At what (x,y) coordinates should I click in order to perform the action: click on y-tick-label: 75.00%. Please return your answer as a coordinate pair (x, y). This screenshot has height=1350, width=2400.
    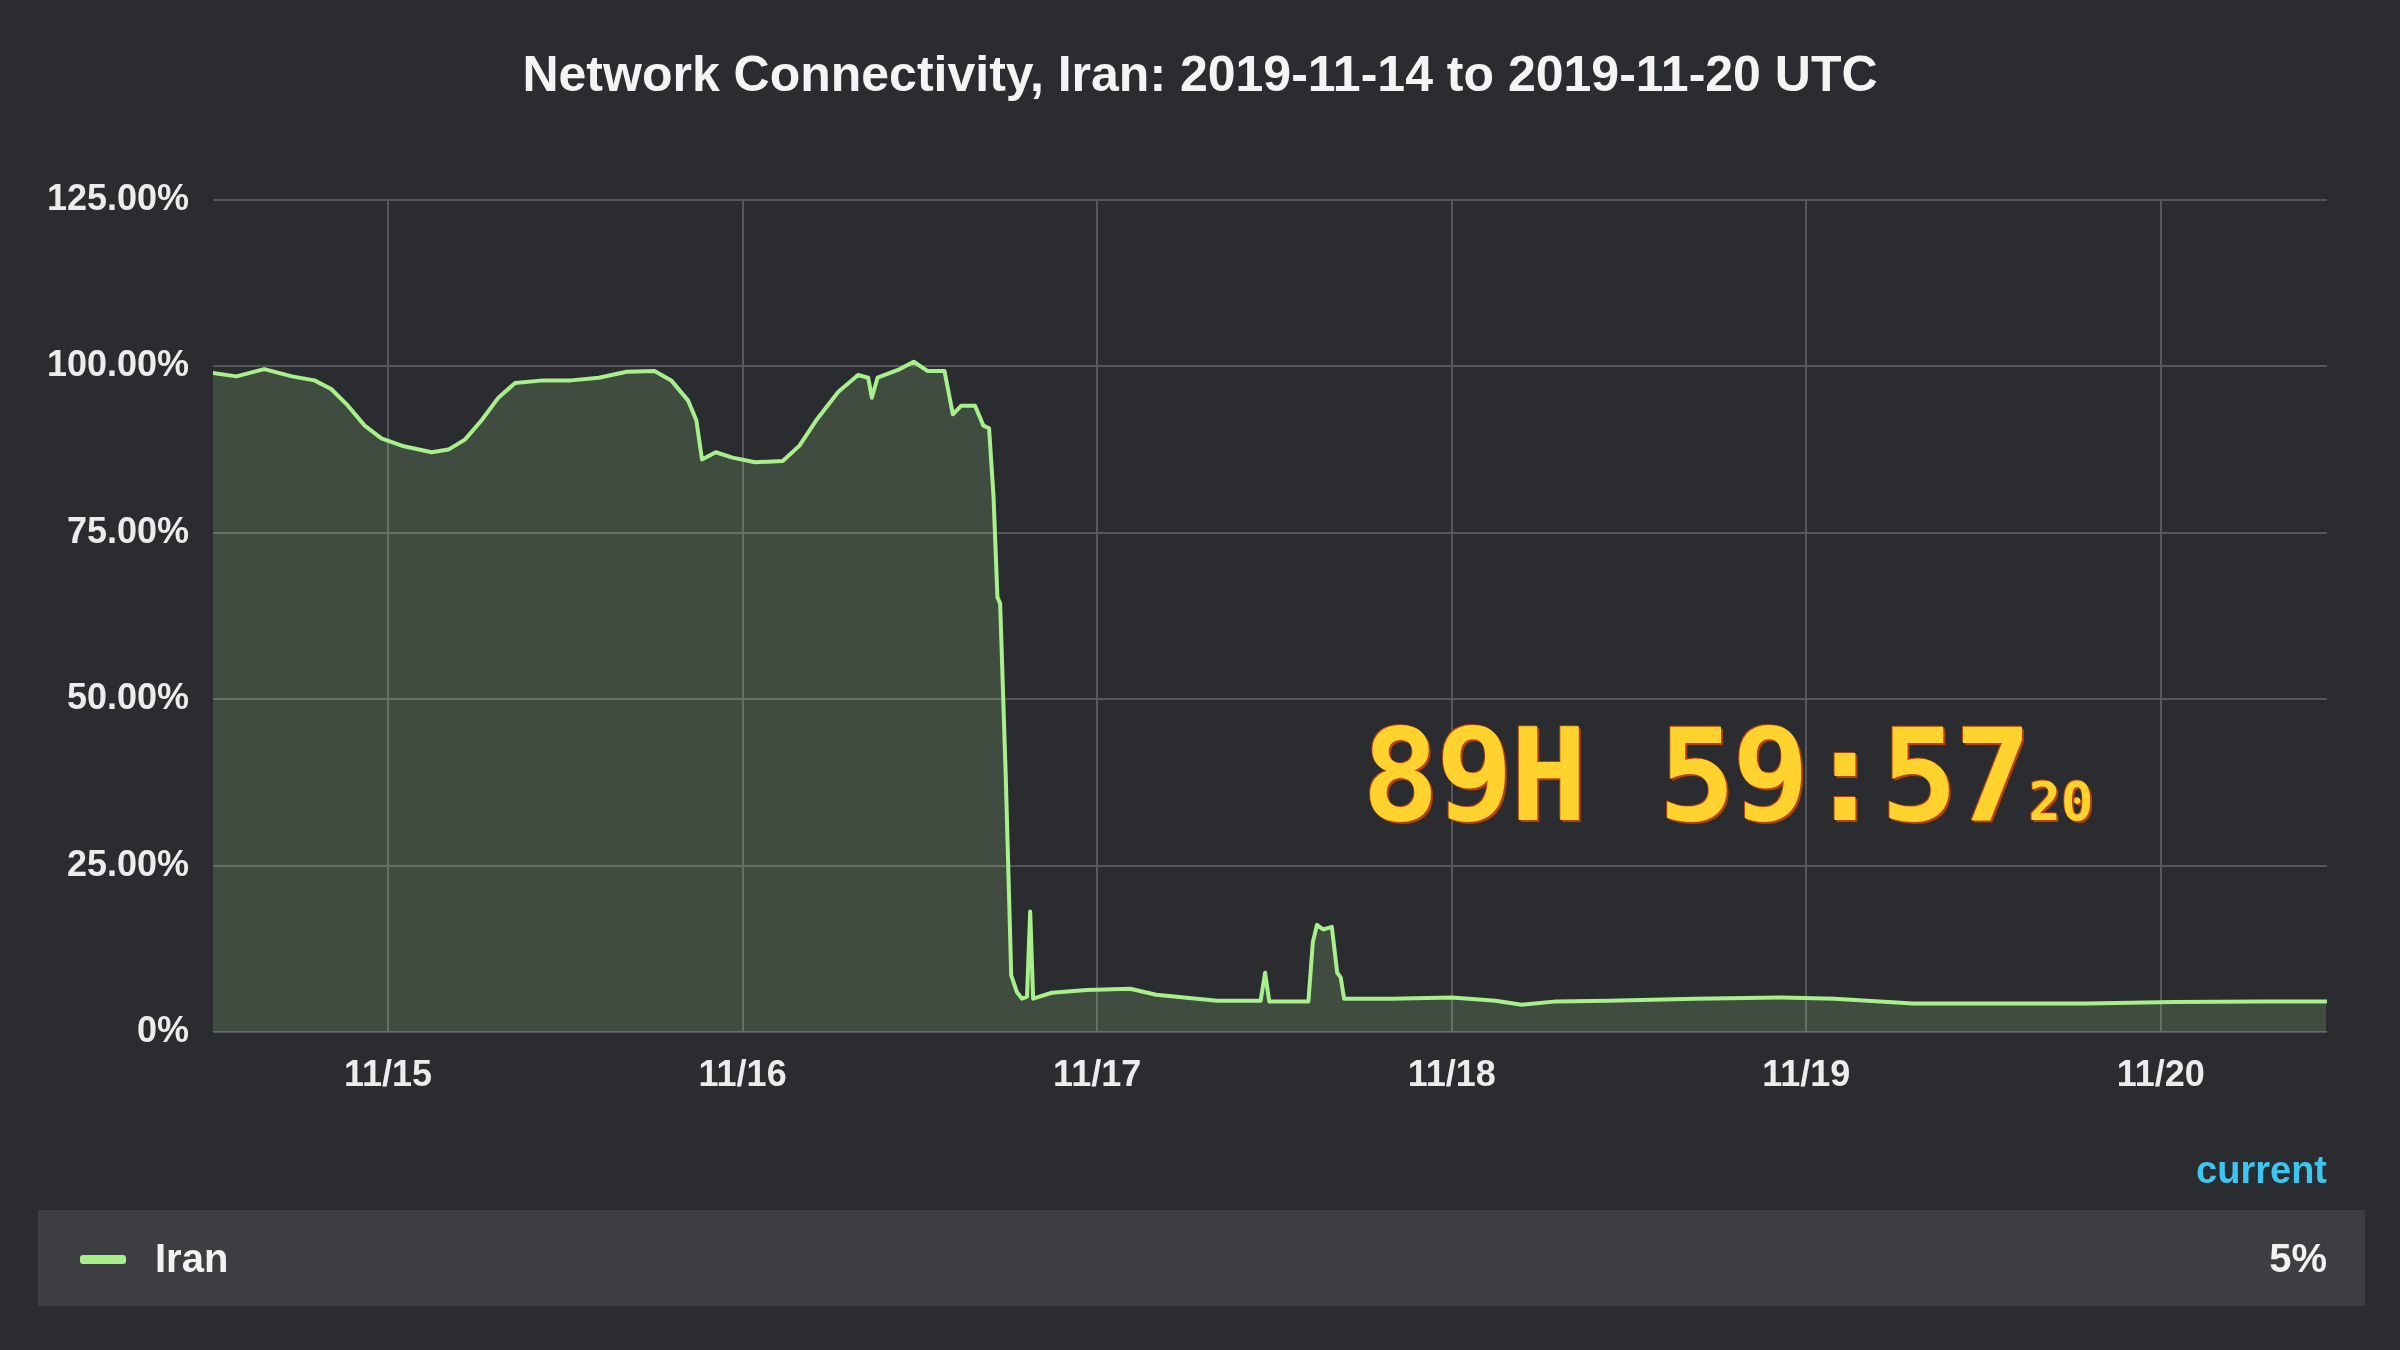
    Looking at the image, I should click on (127, 530).